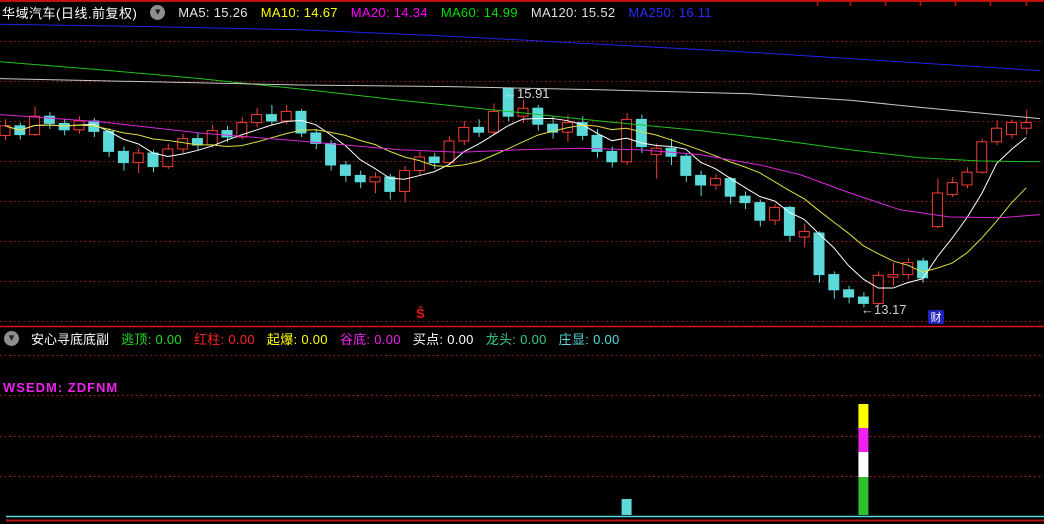 This screenshot has width=1044, height=524. I want to click on indicator-value-买点: 买点: 0.00, so click(443, 339).